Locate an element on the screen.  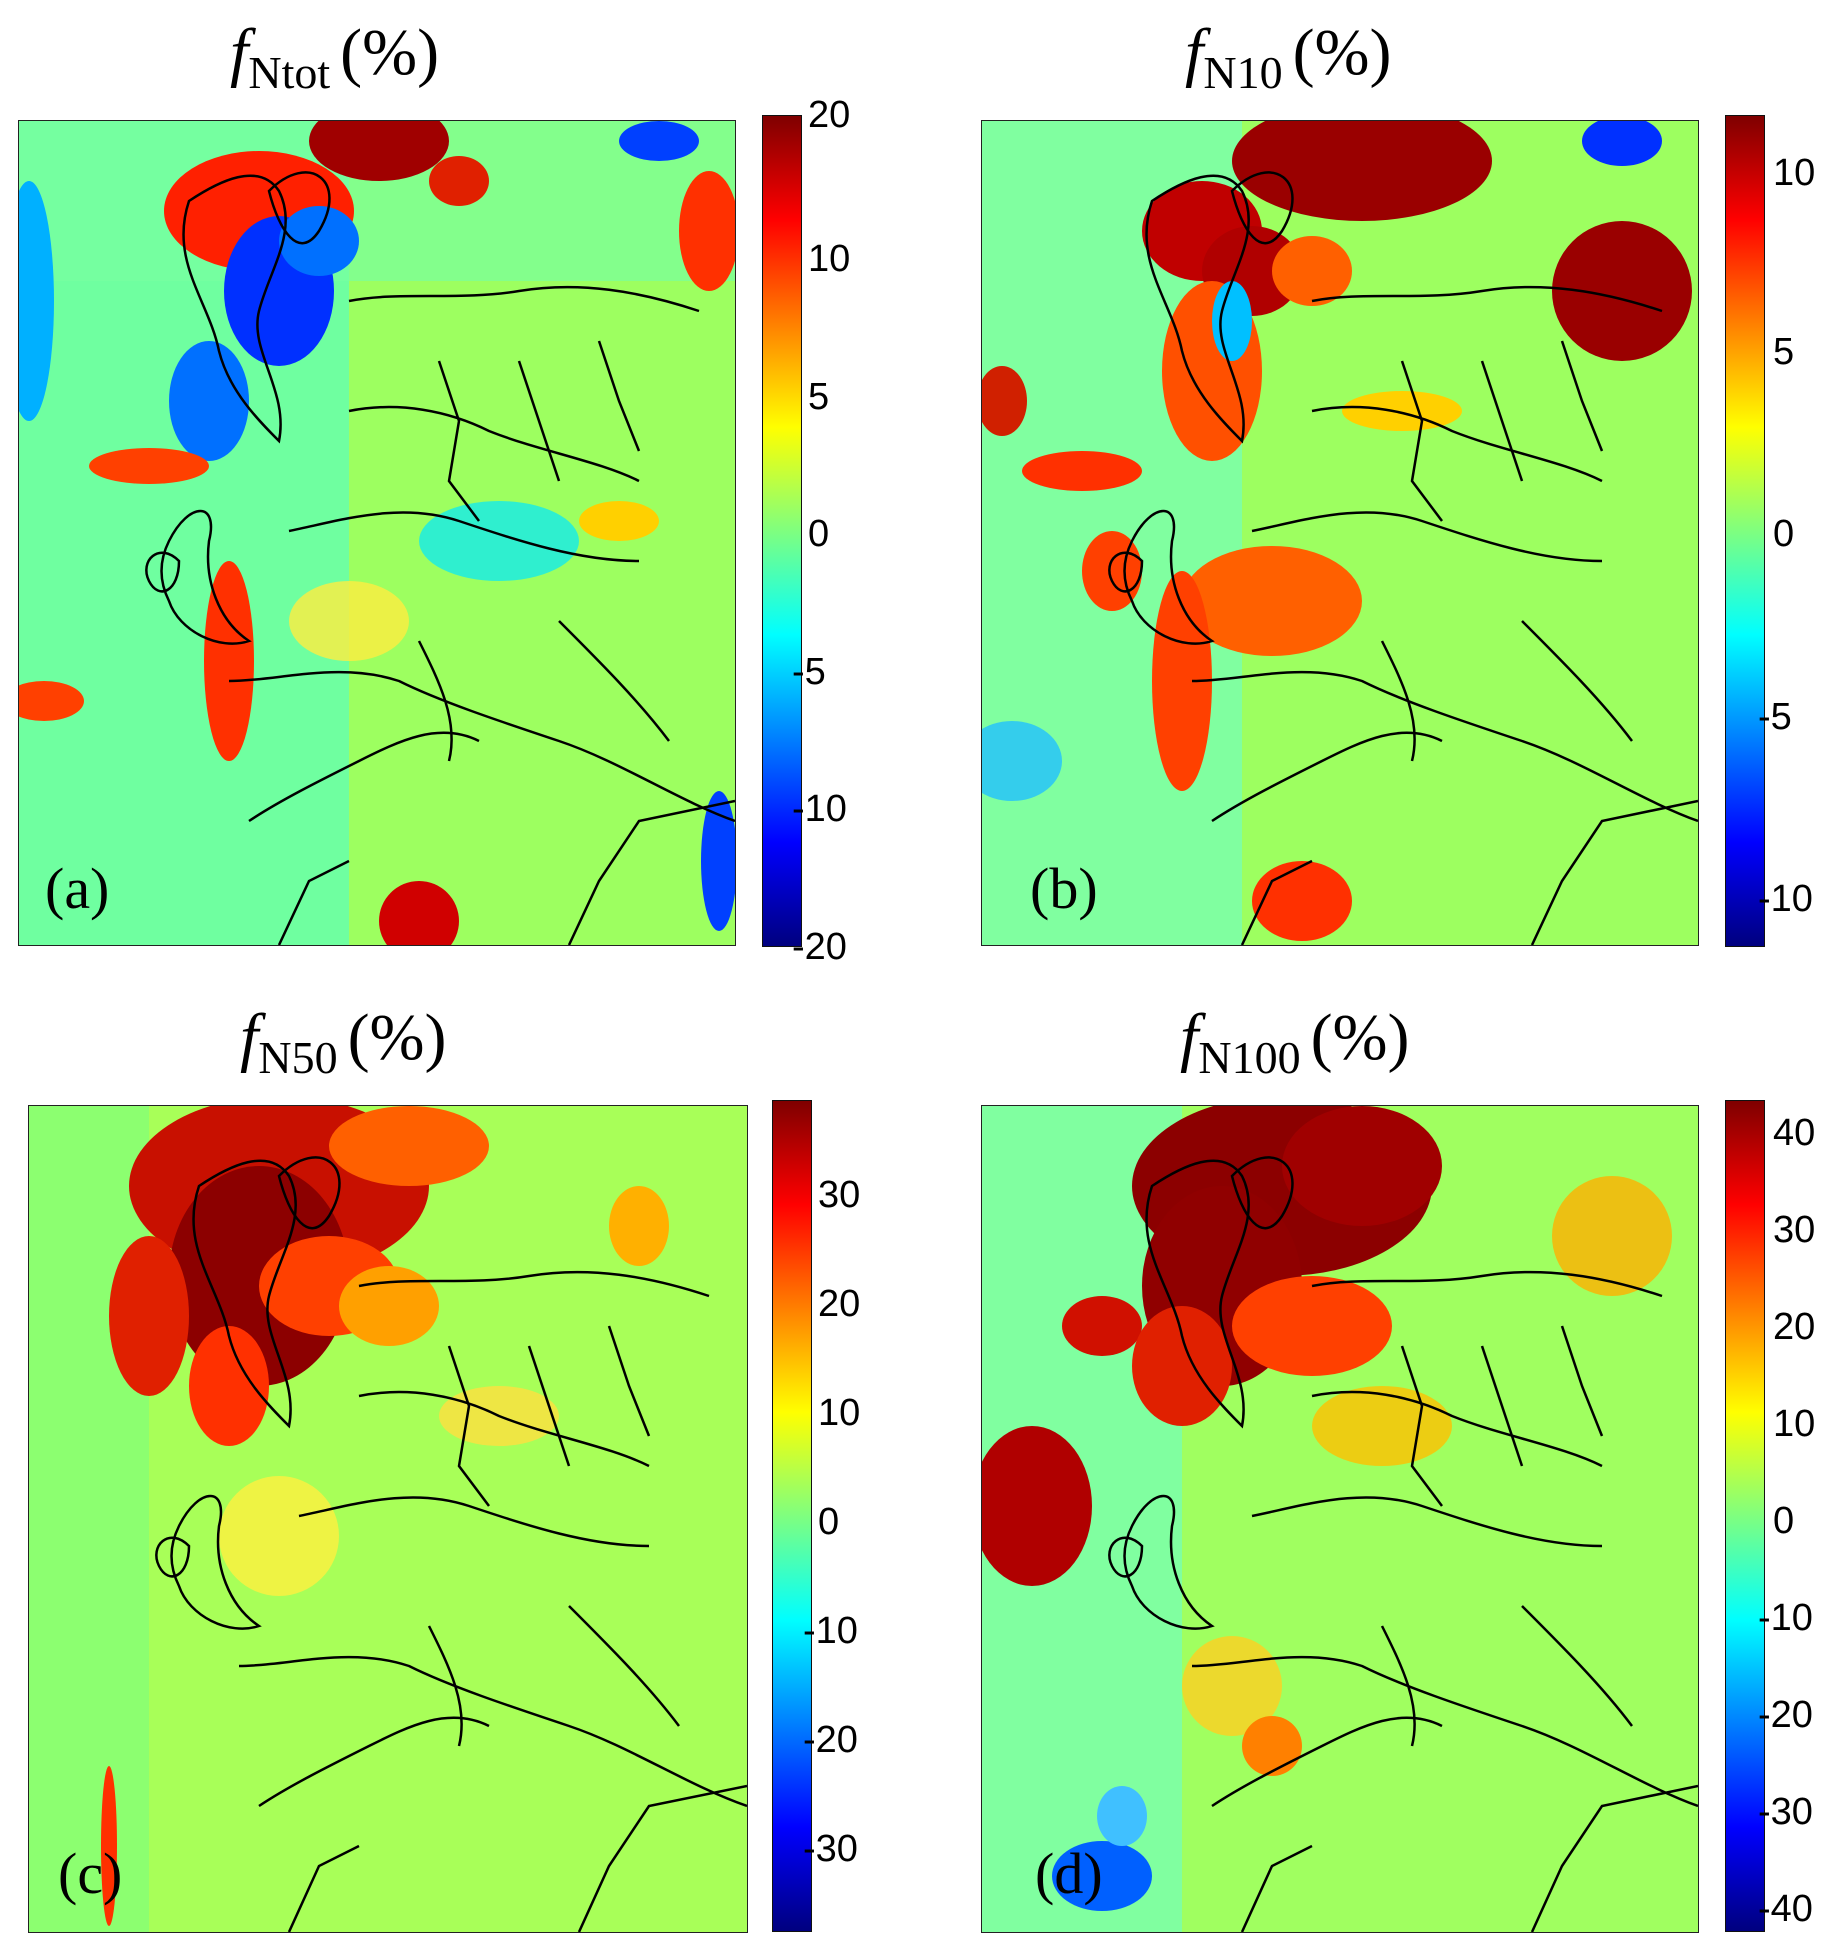
panel-label: (b) is located at coordinates (1064, 888).